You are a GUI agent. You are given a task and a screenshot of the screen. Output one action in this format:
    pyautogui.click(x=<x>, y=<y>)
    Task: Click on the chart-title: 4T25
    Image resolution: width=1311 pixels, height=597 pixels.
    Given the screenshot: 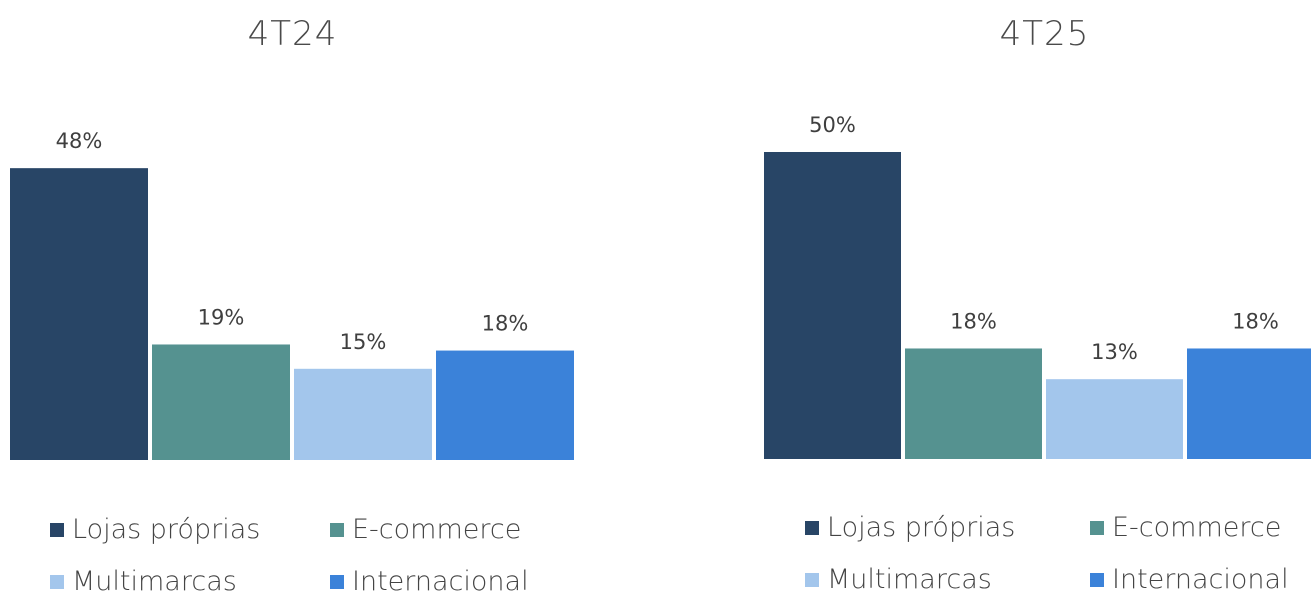 What is the action you would take?
    pyautogui.click(x=1044, y=34)
    